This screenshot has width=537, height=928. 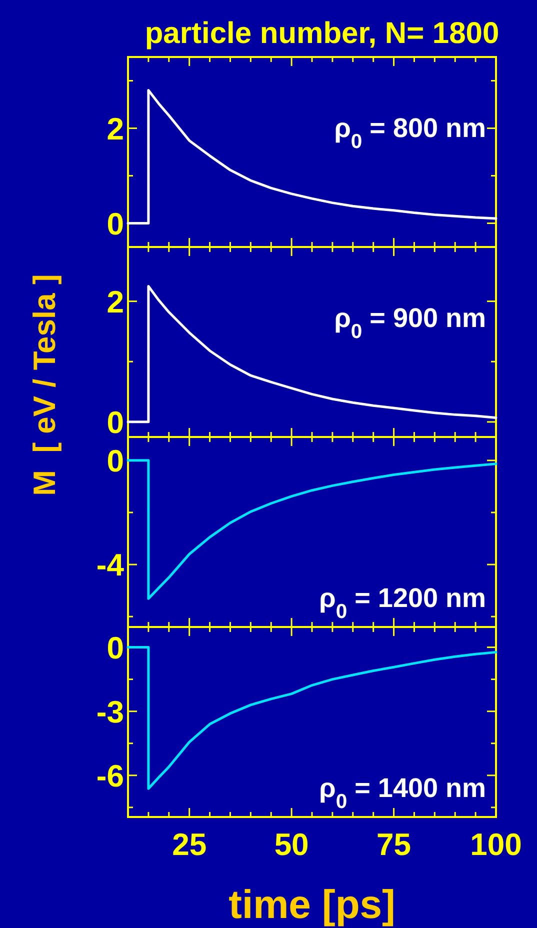 I want to click on y-tick-label: -3, so click(x=110, y=712).